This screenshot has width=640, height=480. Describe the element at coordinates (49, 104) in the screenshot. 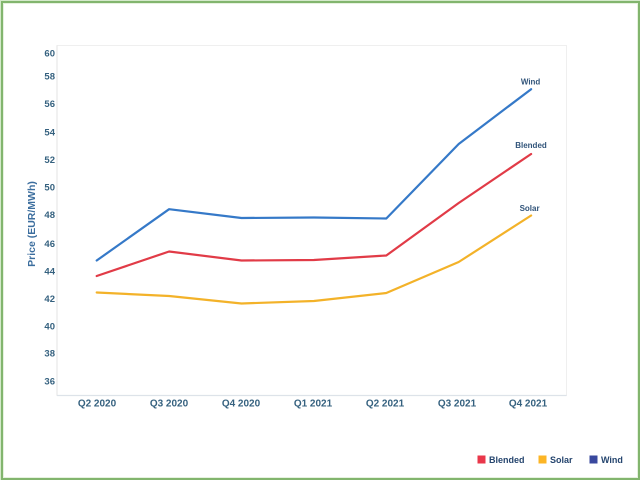

I see `svg-text: 56` at that location.